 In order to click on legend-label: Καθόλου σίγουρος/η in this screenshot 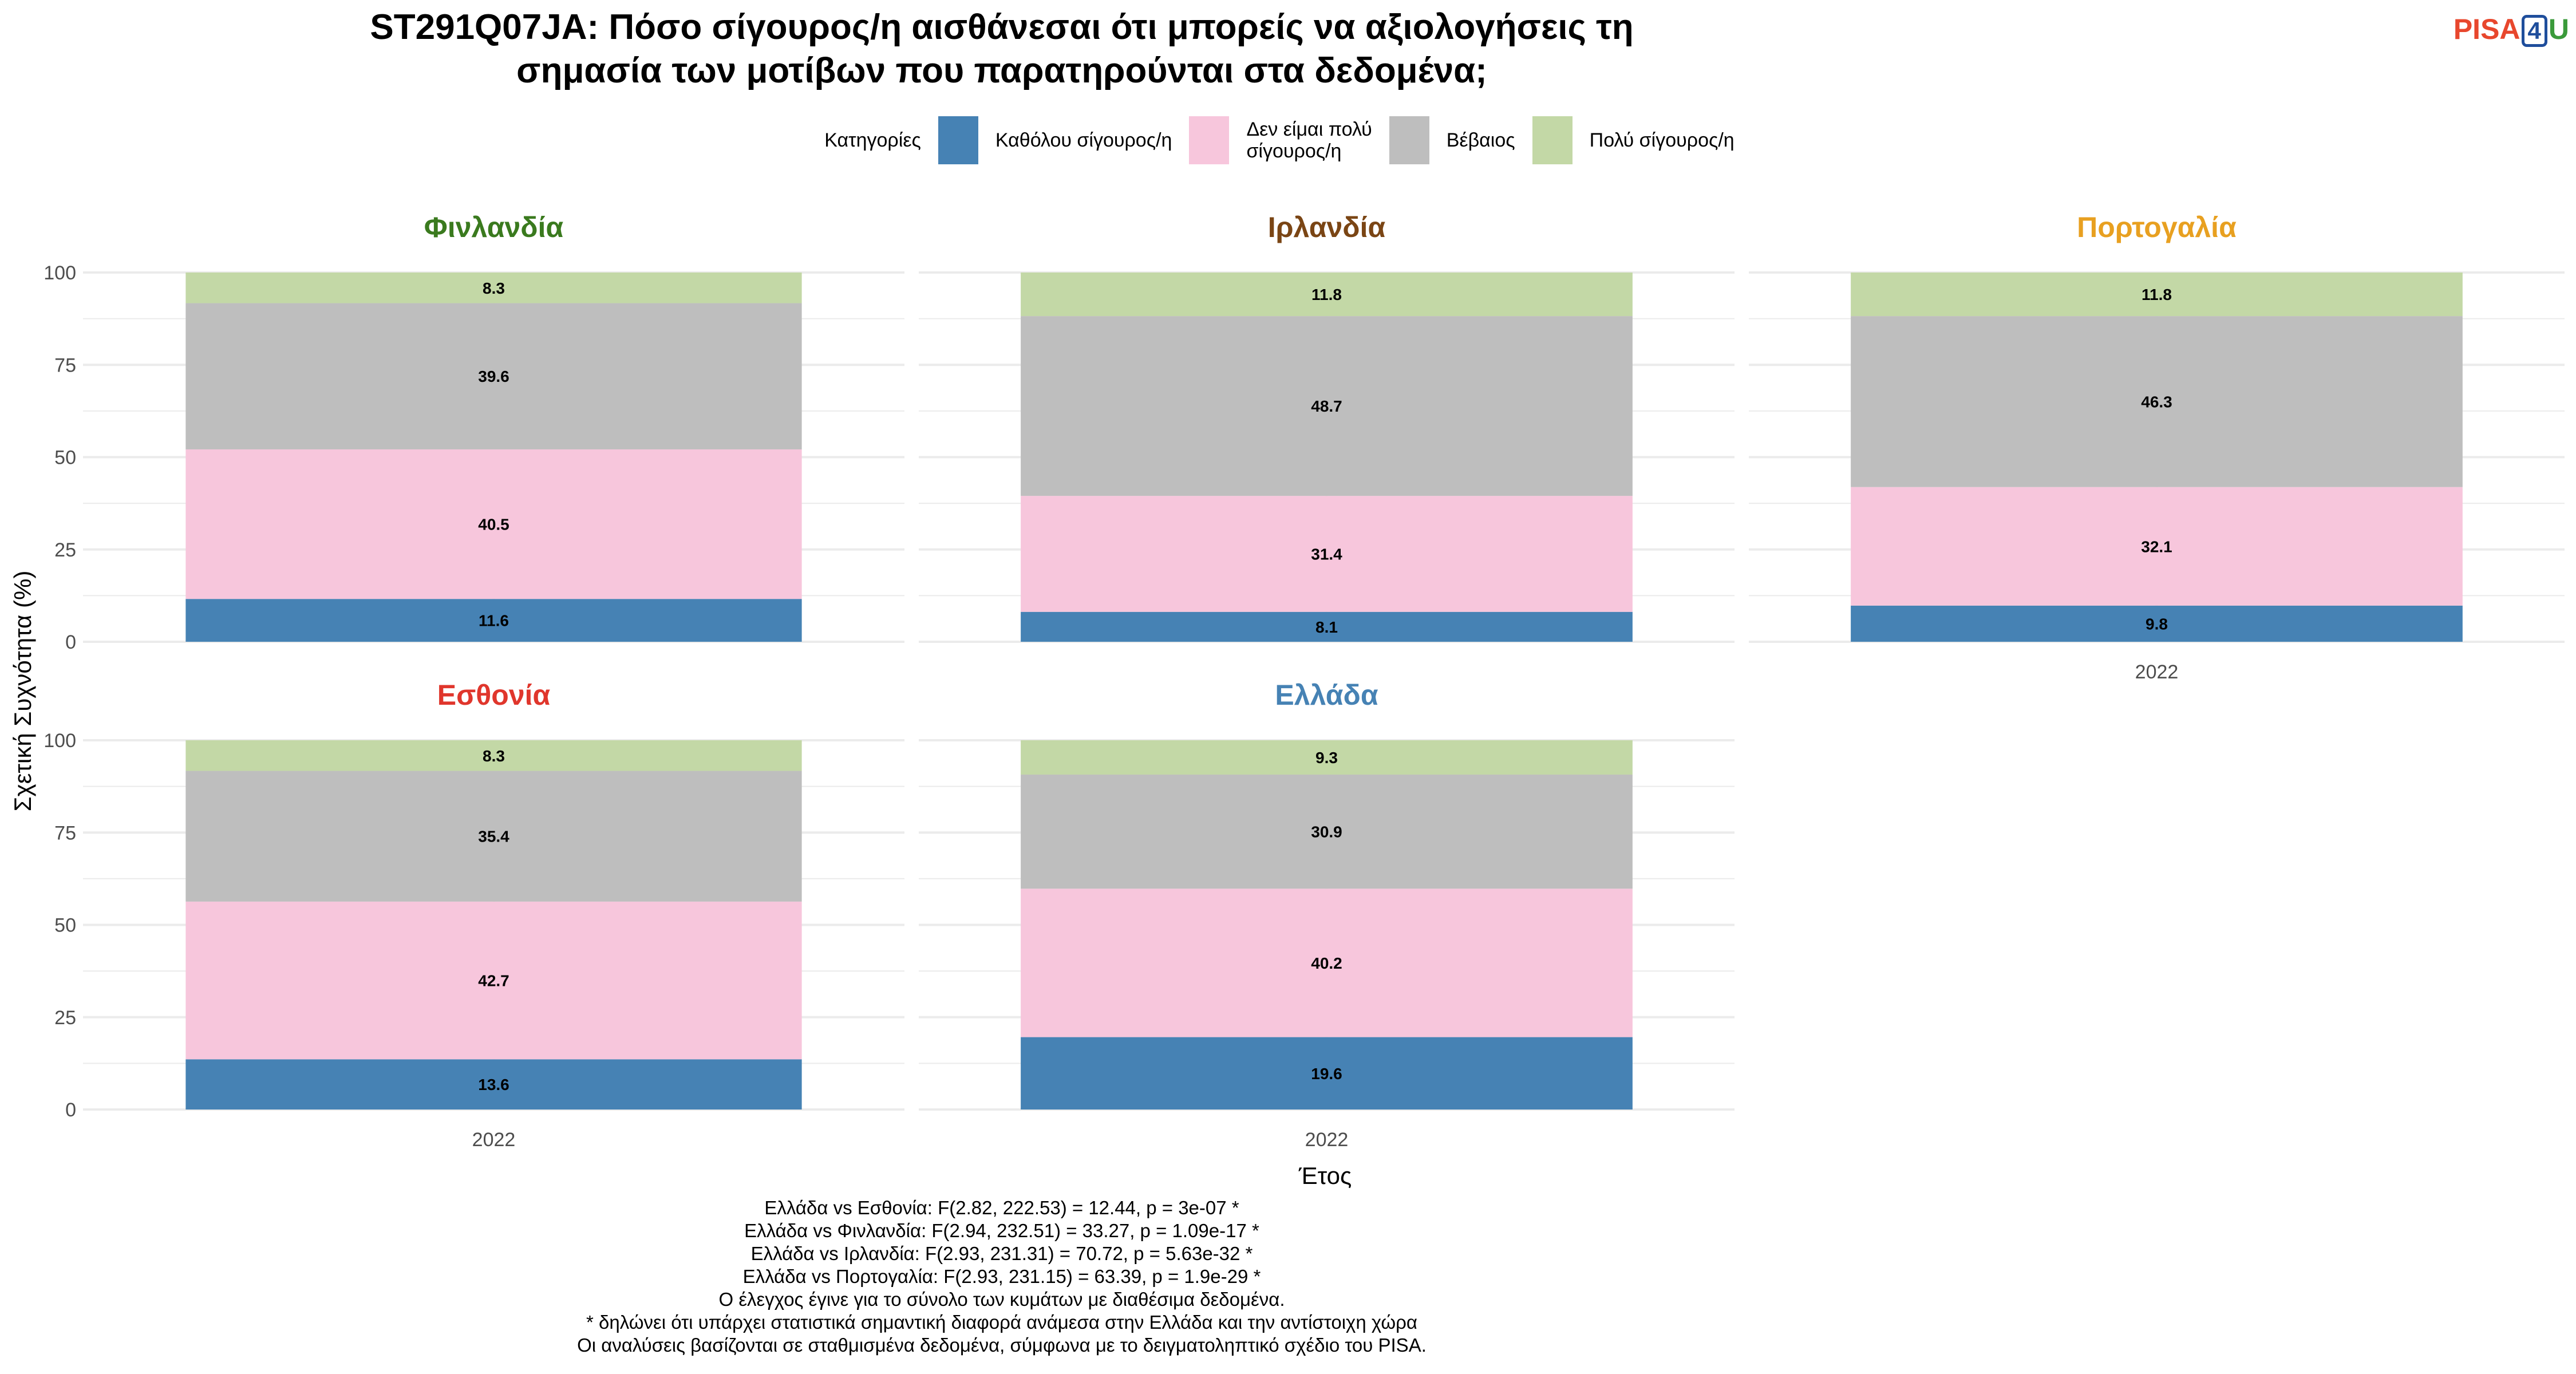, I will do `click(1083, 140)`.